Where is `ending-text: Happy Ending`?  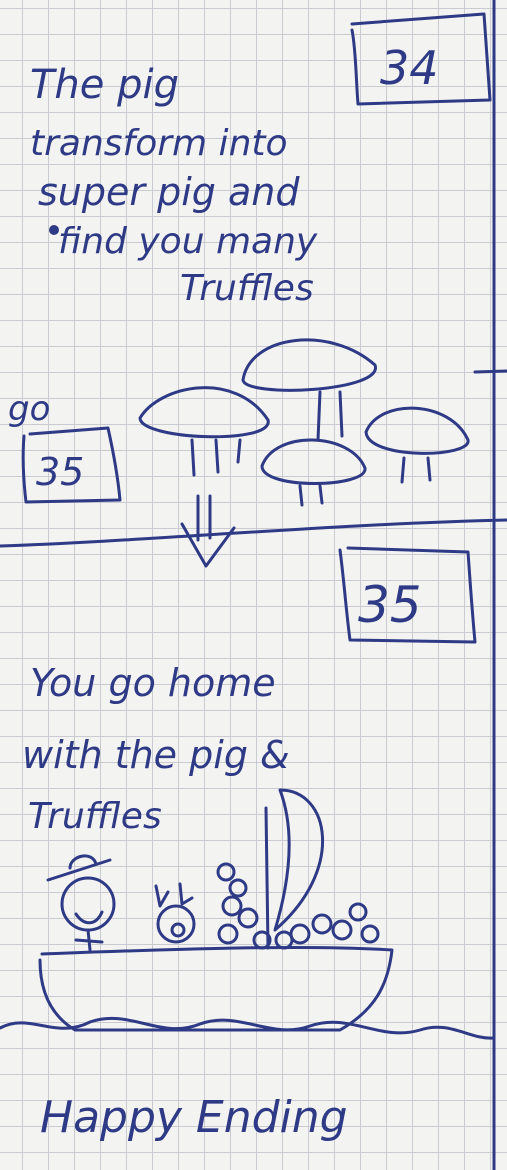 ending-text: Happy Ending is located at coordinates (194, 1117).